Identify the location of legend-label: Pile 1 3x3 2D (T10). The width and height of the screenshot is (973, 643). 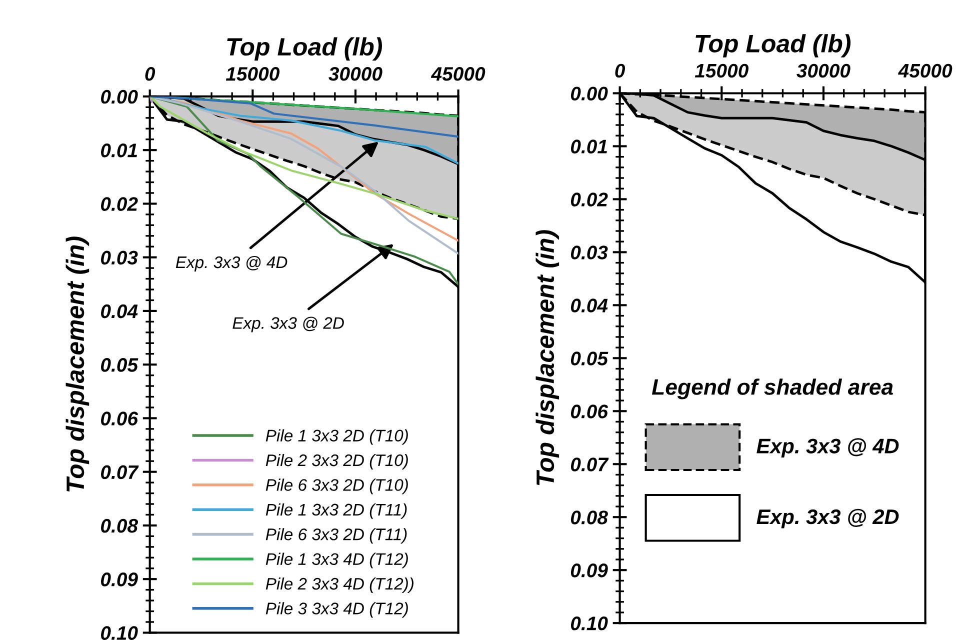
(337, 437).